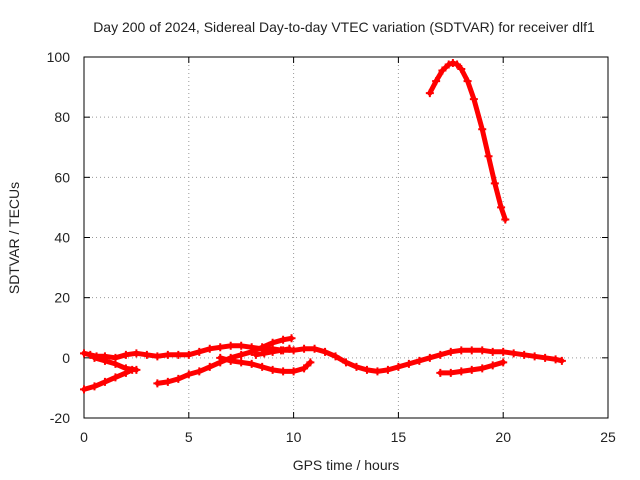 The image size is (640, 480). What do you see at coordinates (189, 437) in the screenshot?
I see `x-tick-label: 5` at bounding box center [189, 437].